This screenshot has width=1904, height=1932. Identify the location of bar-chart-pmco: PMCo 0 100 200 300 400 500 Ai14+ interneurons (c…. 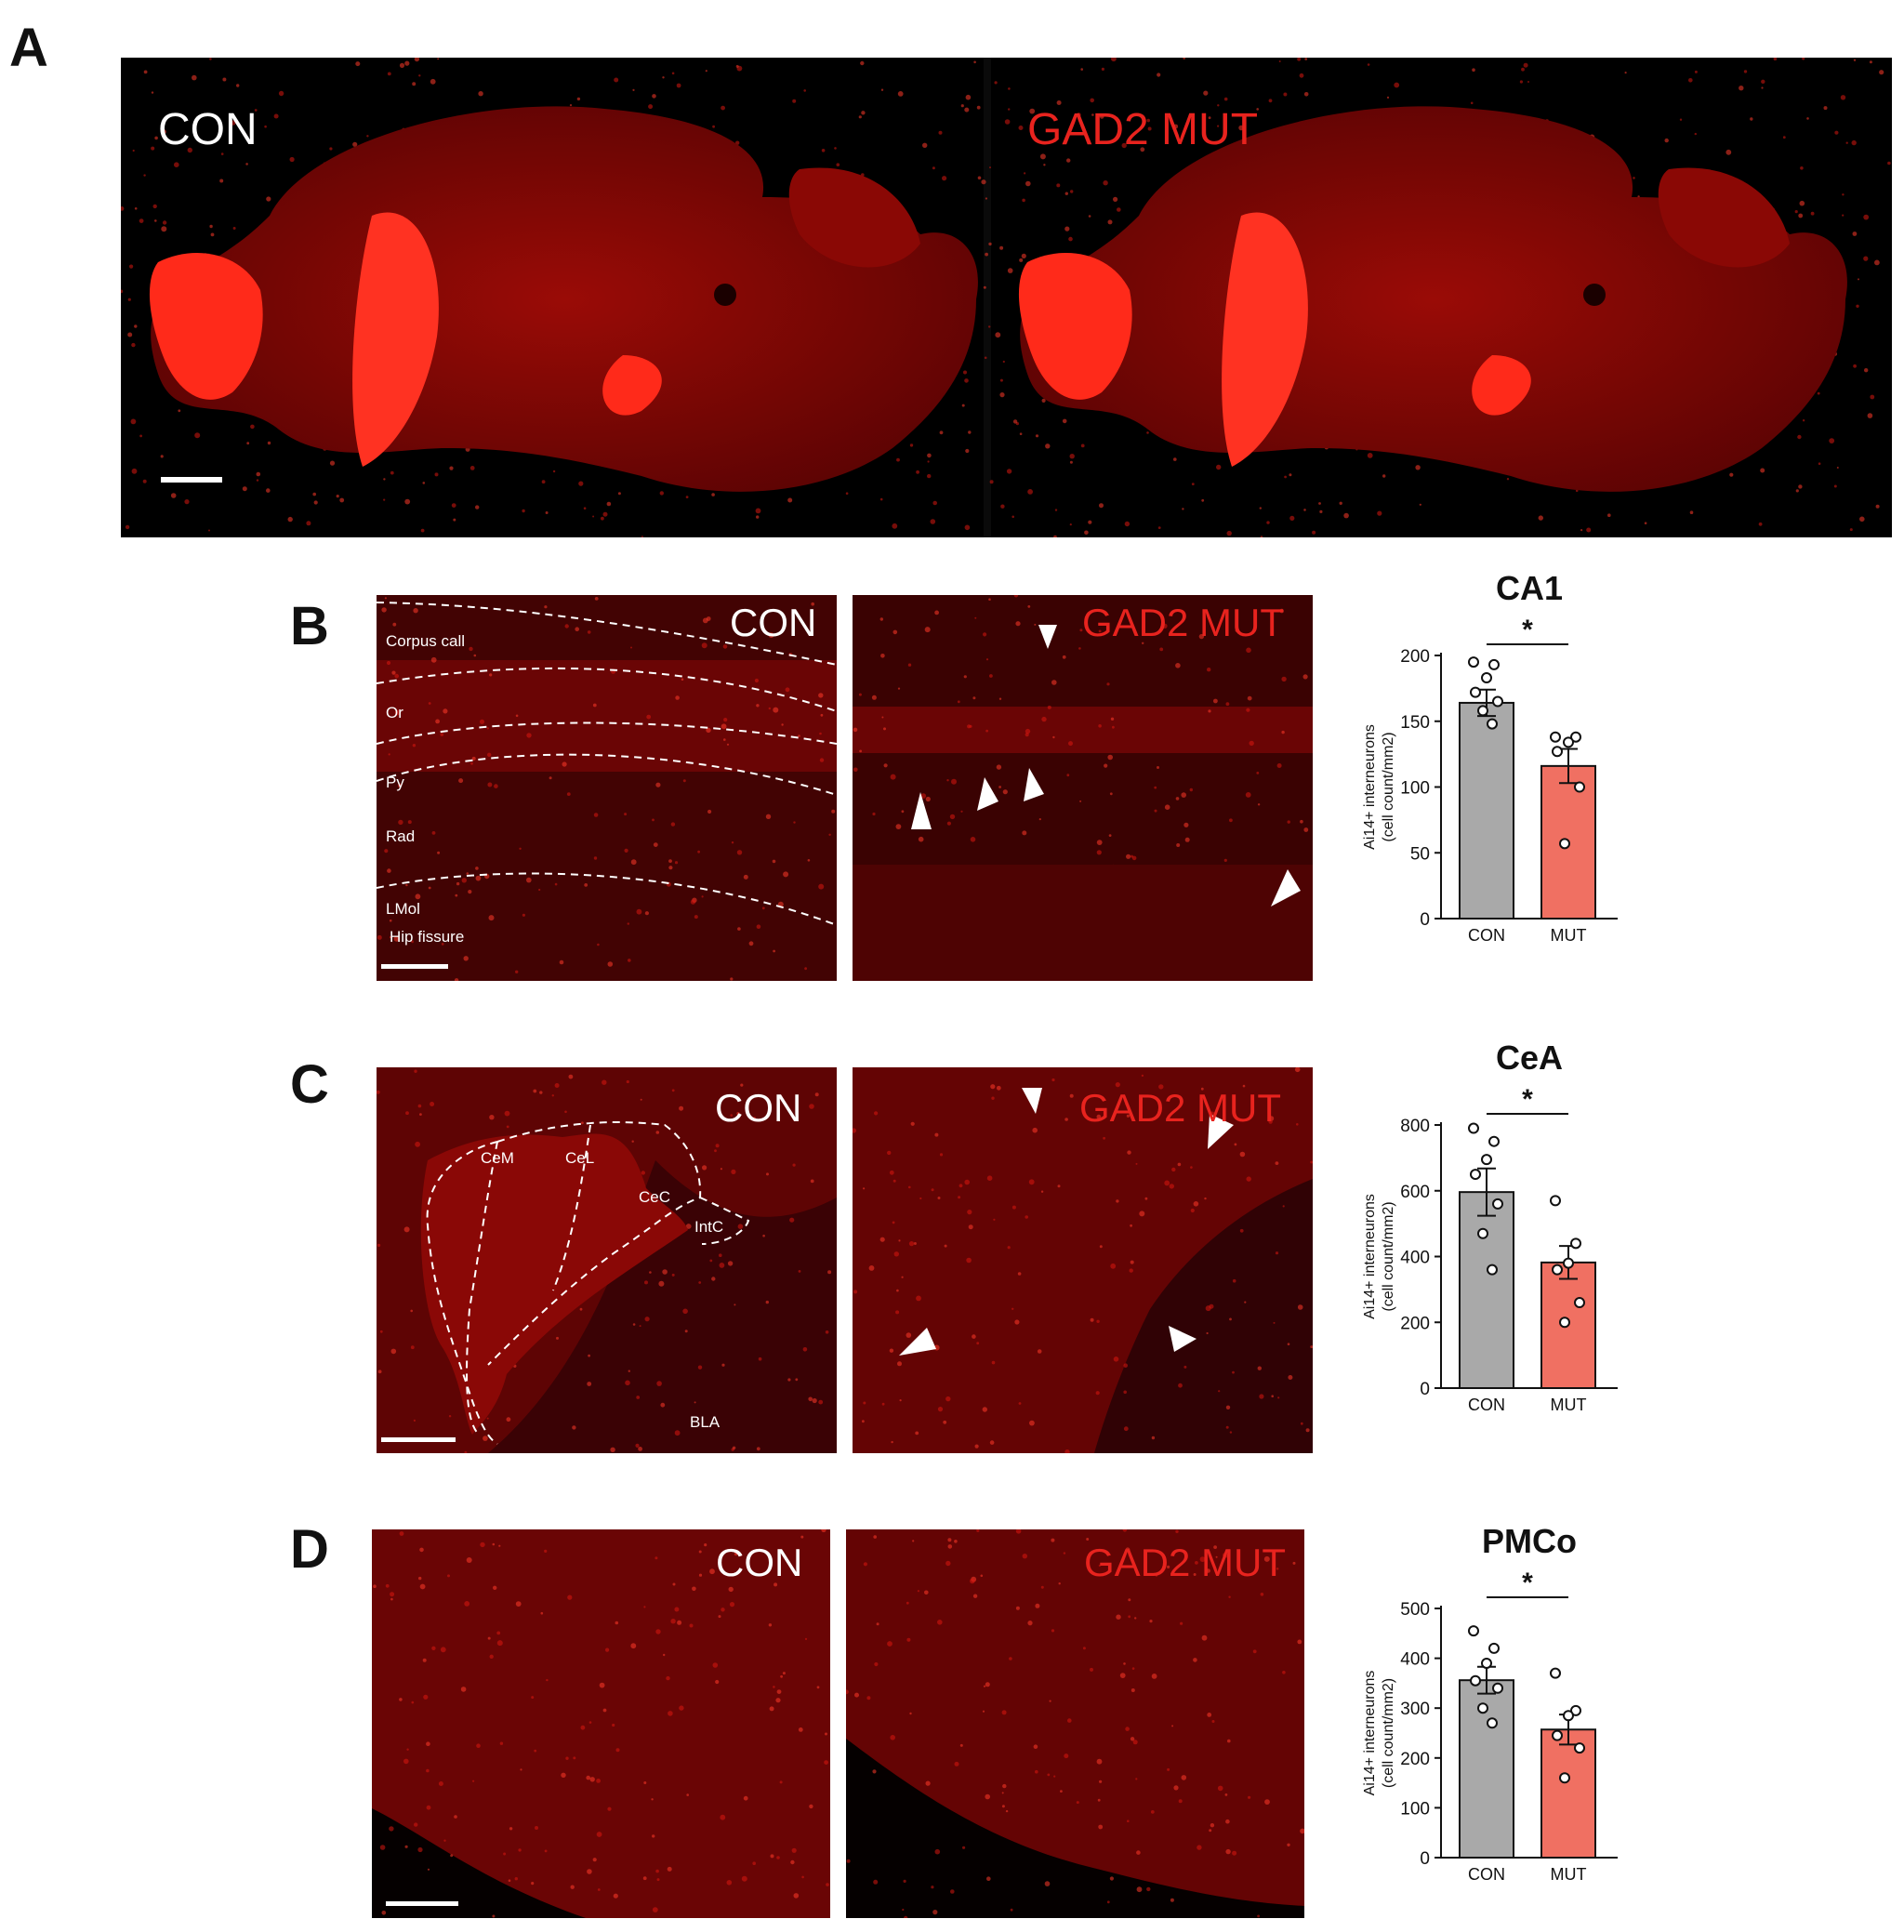
(1490, 1703).